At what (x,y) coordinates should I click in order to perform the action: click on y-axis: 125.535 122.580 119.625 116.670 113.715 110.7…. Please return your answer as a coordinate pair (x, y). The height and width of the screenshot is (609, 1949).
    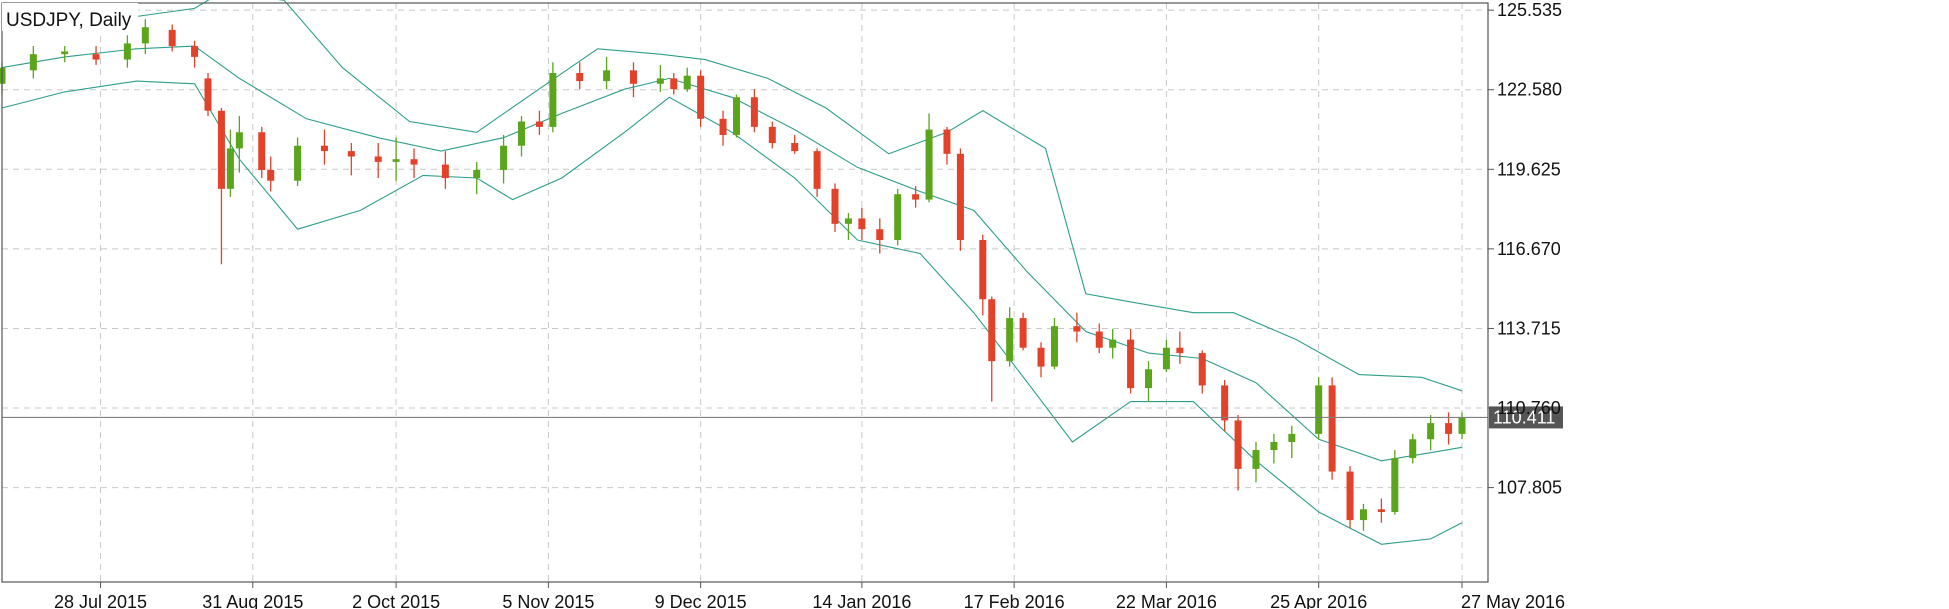
    Looking at the image, I should click on (1525, 249).